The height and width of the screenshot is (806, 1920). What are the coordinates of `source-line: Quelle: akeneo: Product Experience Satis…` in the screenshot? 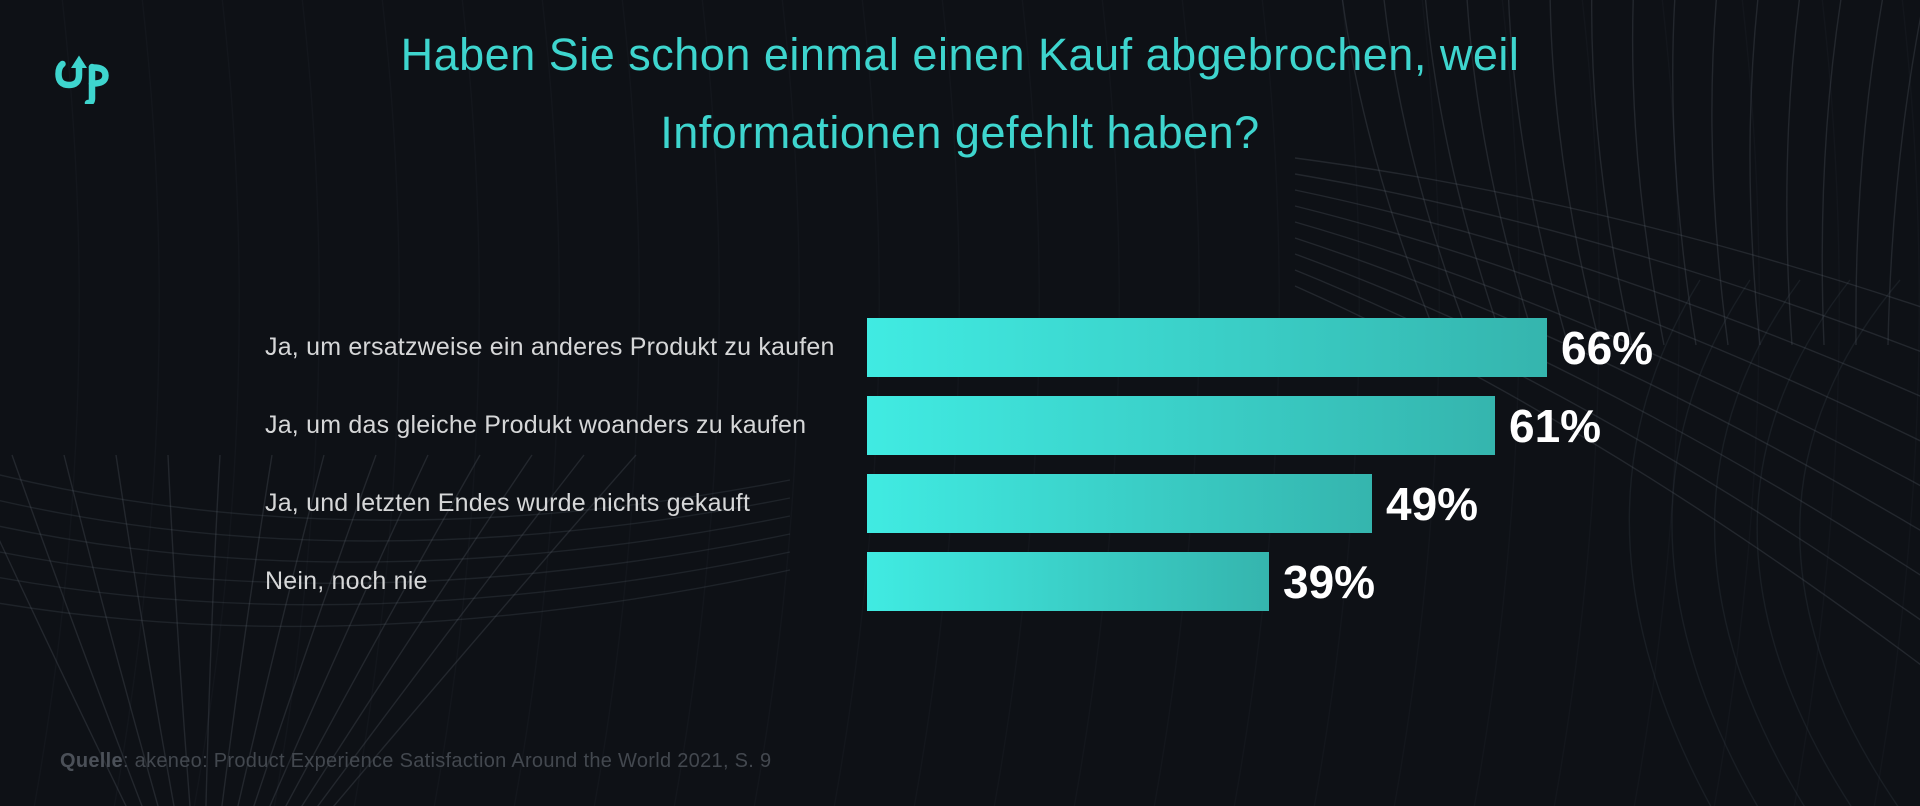 It's located at (415, 761).